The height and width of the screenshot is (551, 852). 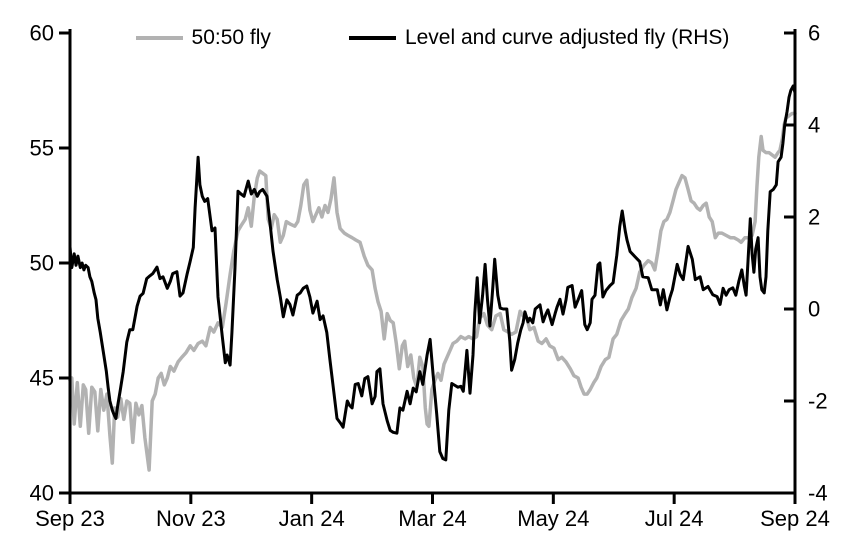 What do you see at coordinates (42, 263) in the screenshot?
I see `left-axis-tick-label: 50` at bounding box center [42, 263].